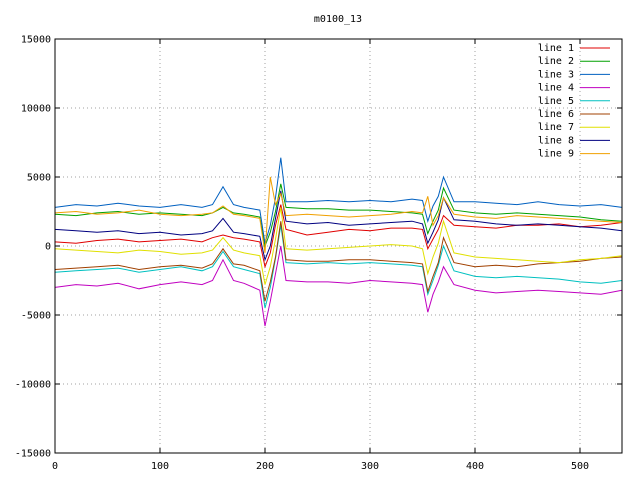 This screenshot has height=480, width=640. I want to click on legend-label: line 8, so click(556, 140).